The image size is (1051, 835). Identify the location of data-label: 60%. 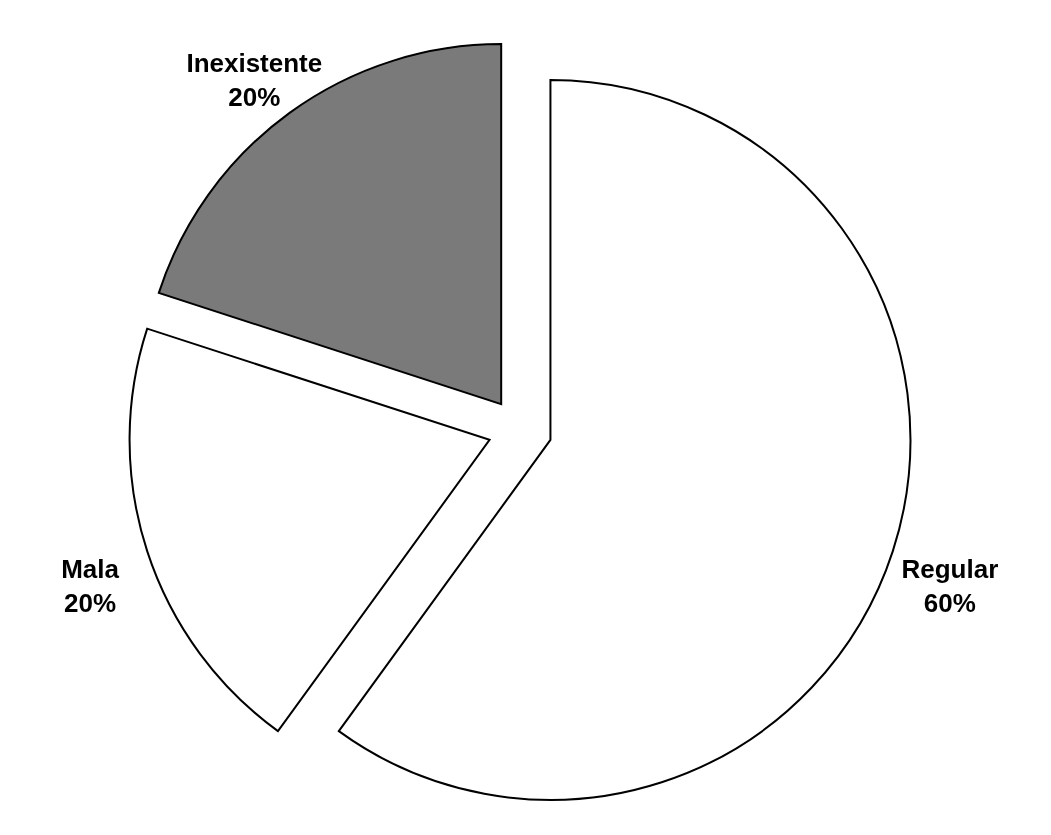
(949, 602).